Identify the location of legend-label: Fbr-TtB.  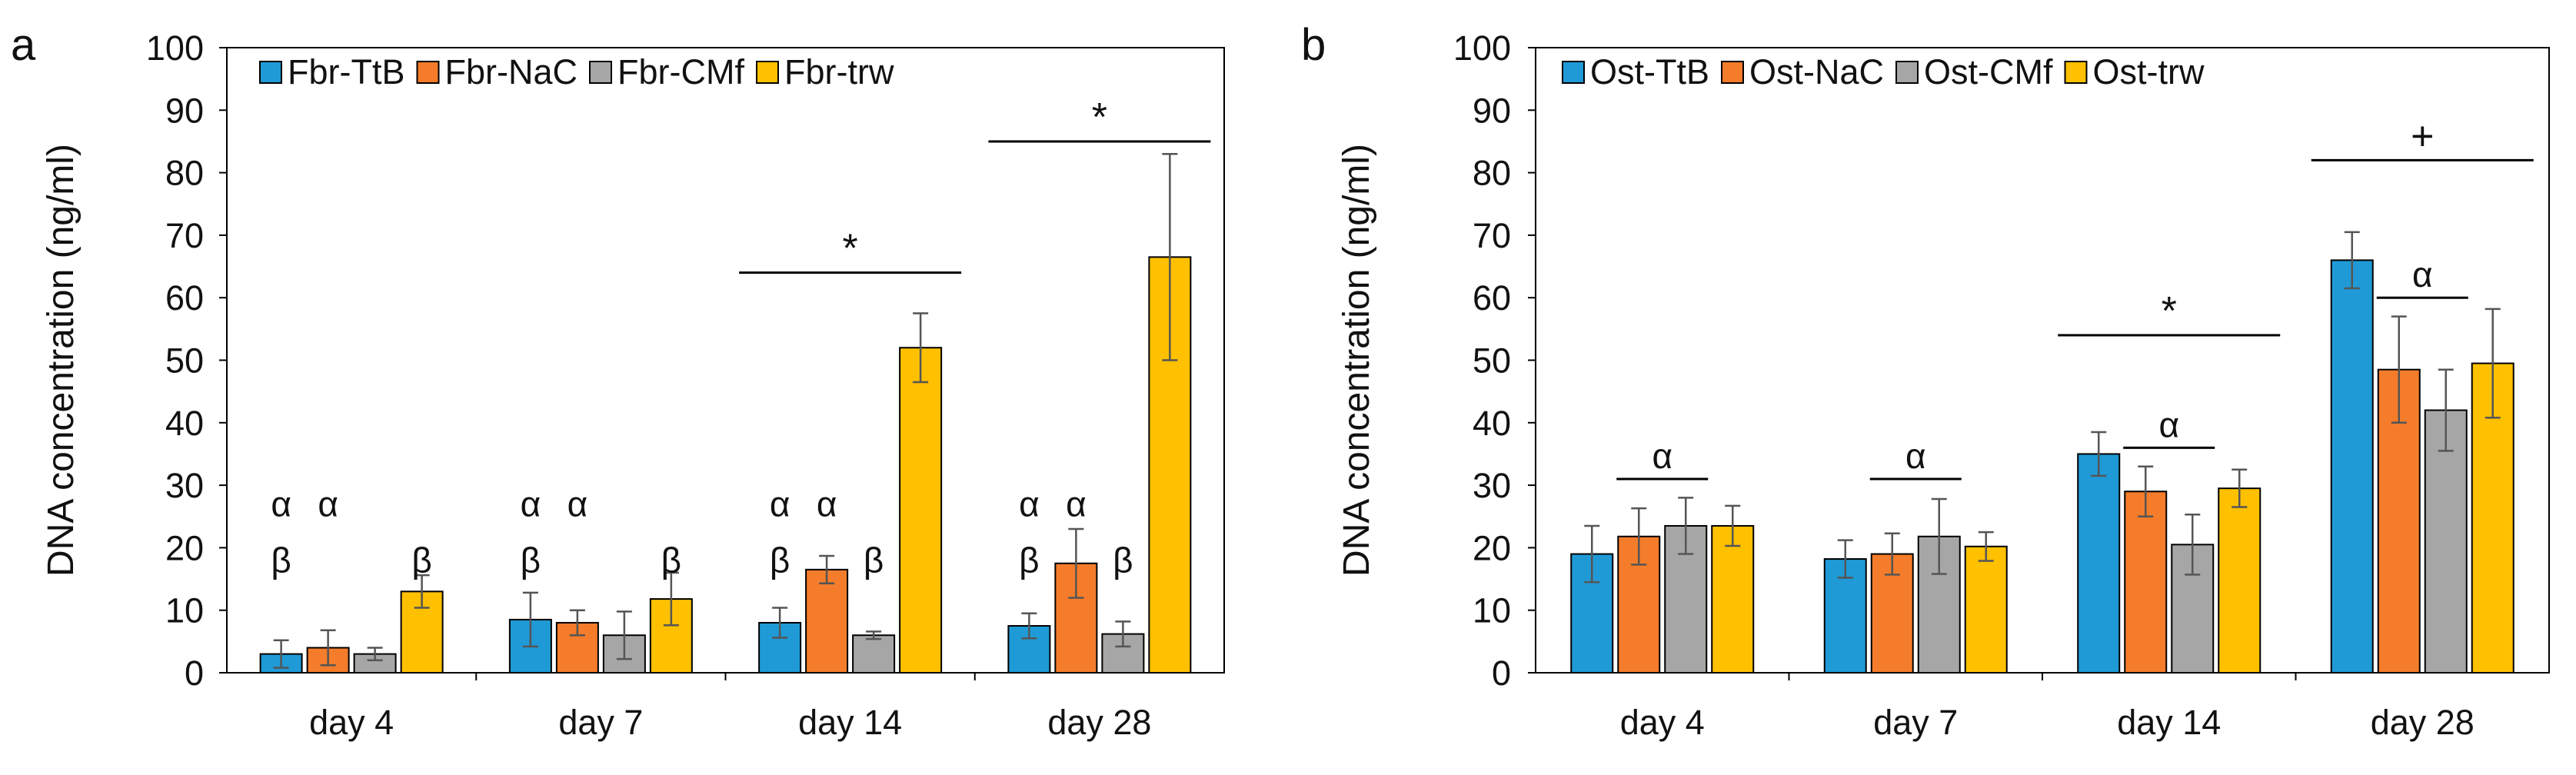
(347, 71).